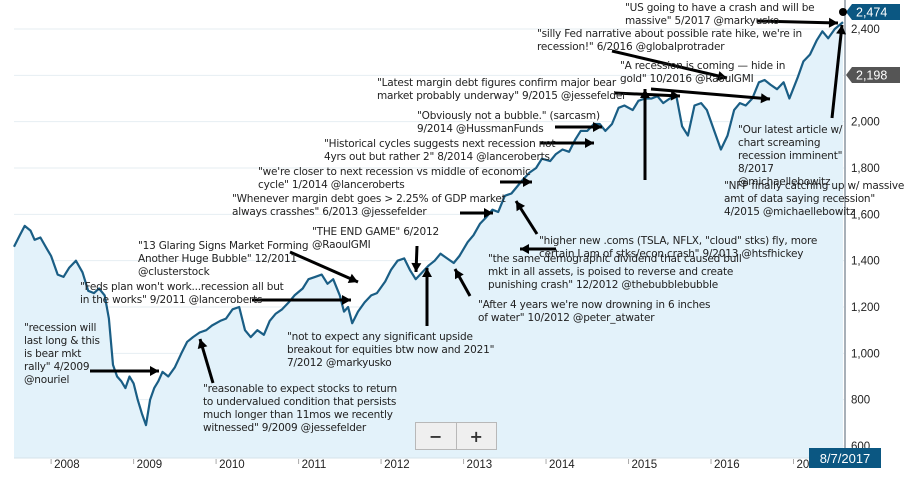  What do you see at coordinates (67, 465) in the screenshot?
I see `x-tick-label: 2008` at bounding box center [67, 465].